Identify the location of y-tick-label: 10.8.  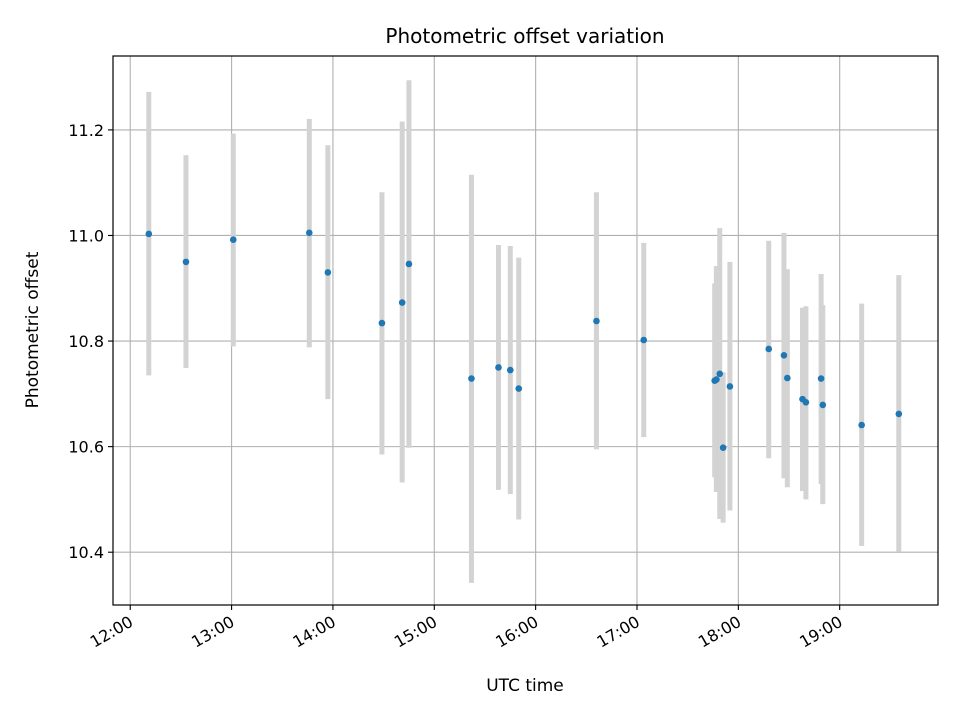
(86, 341).